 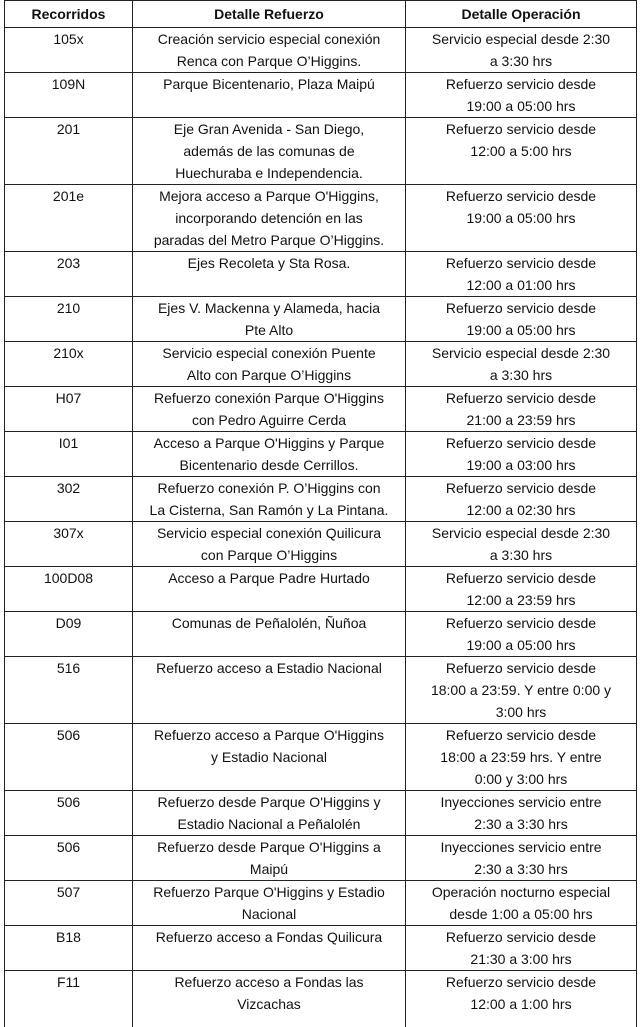 What do you see at coordinates (69, 903) in the screenshot?
I see `route-cell: 507` at bounding box center [69, 903].